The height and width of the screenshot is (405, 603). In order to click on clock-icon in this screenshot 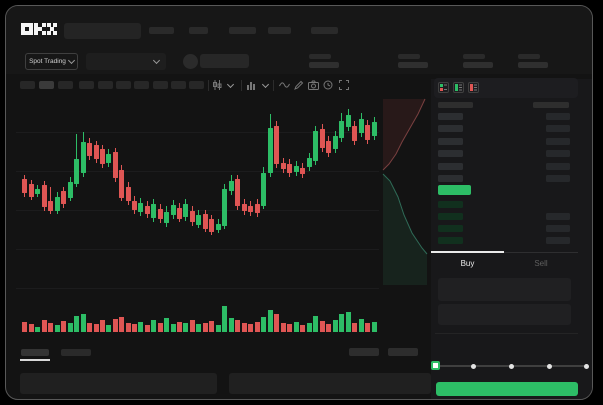, I will do `click(328, 85)`.